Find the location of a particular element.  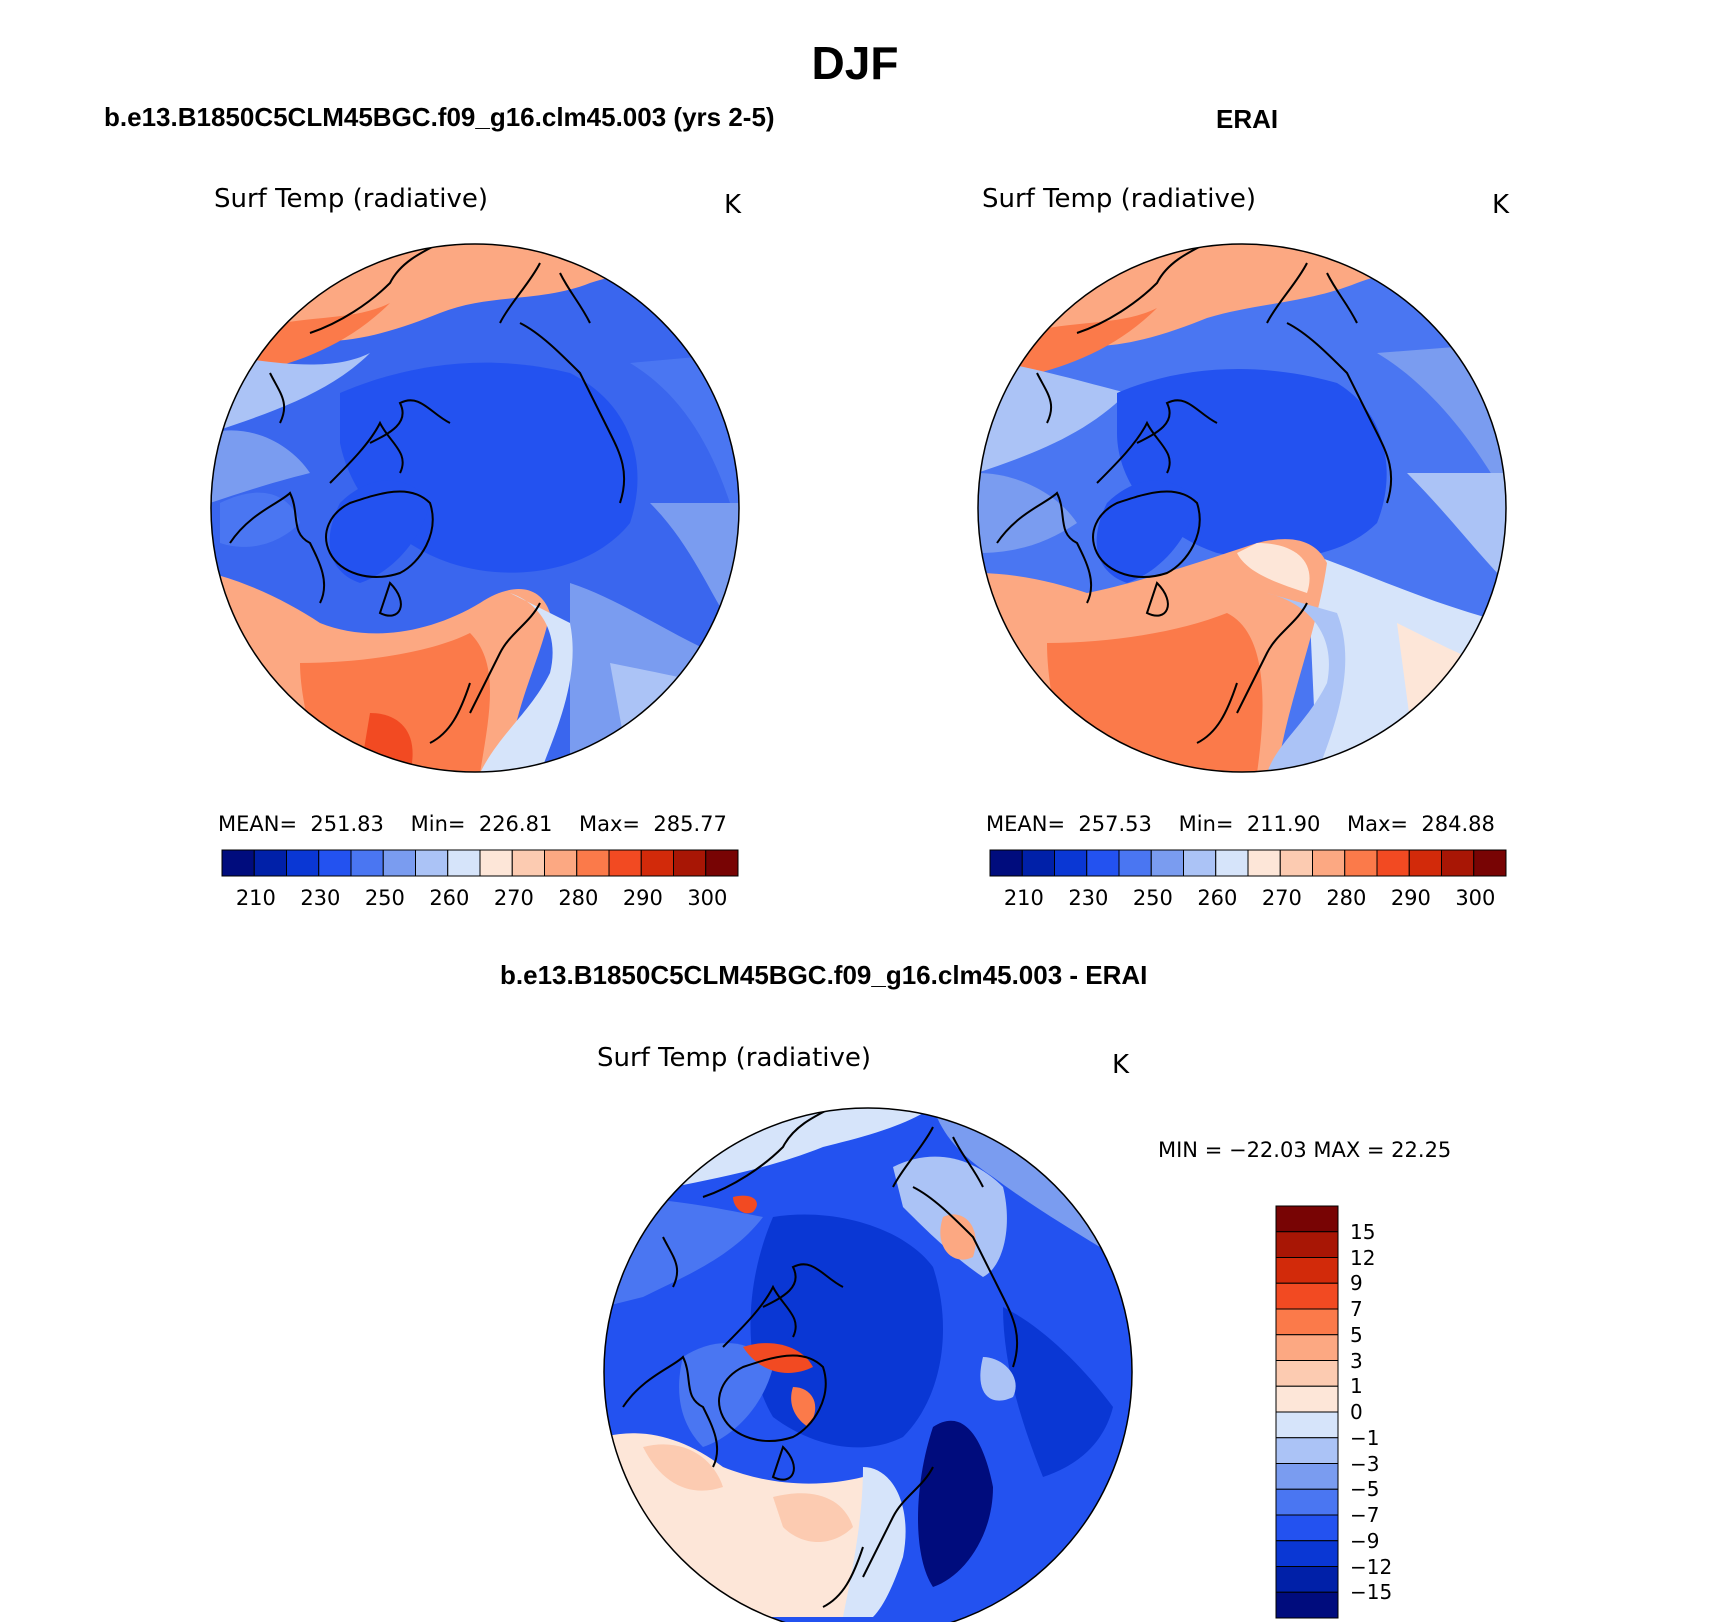

model-colorbar-tick-label: 230 is located at coordinates (320, 898).